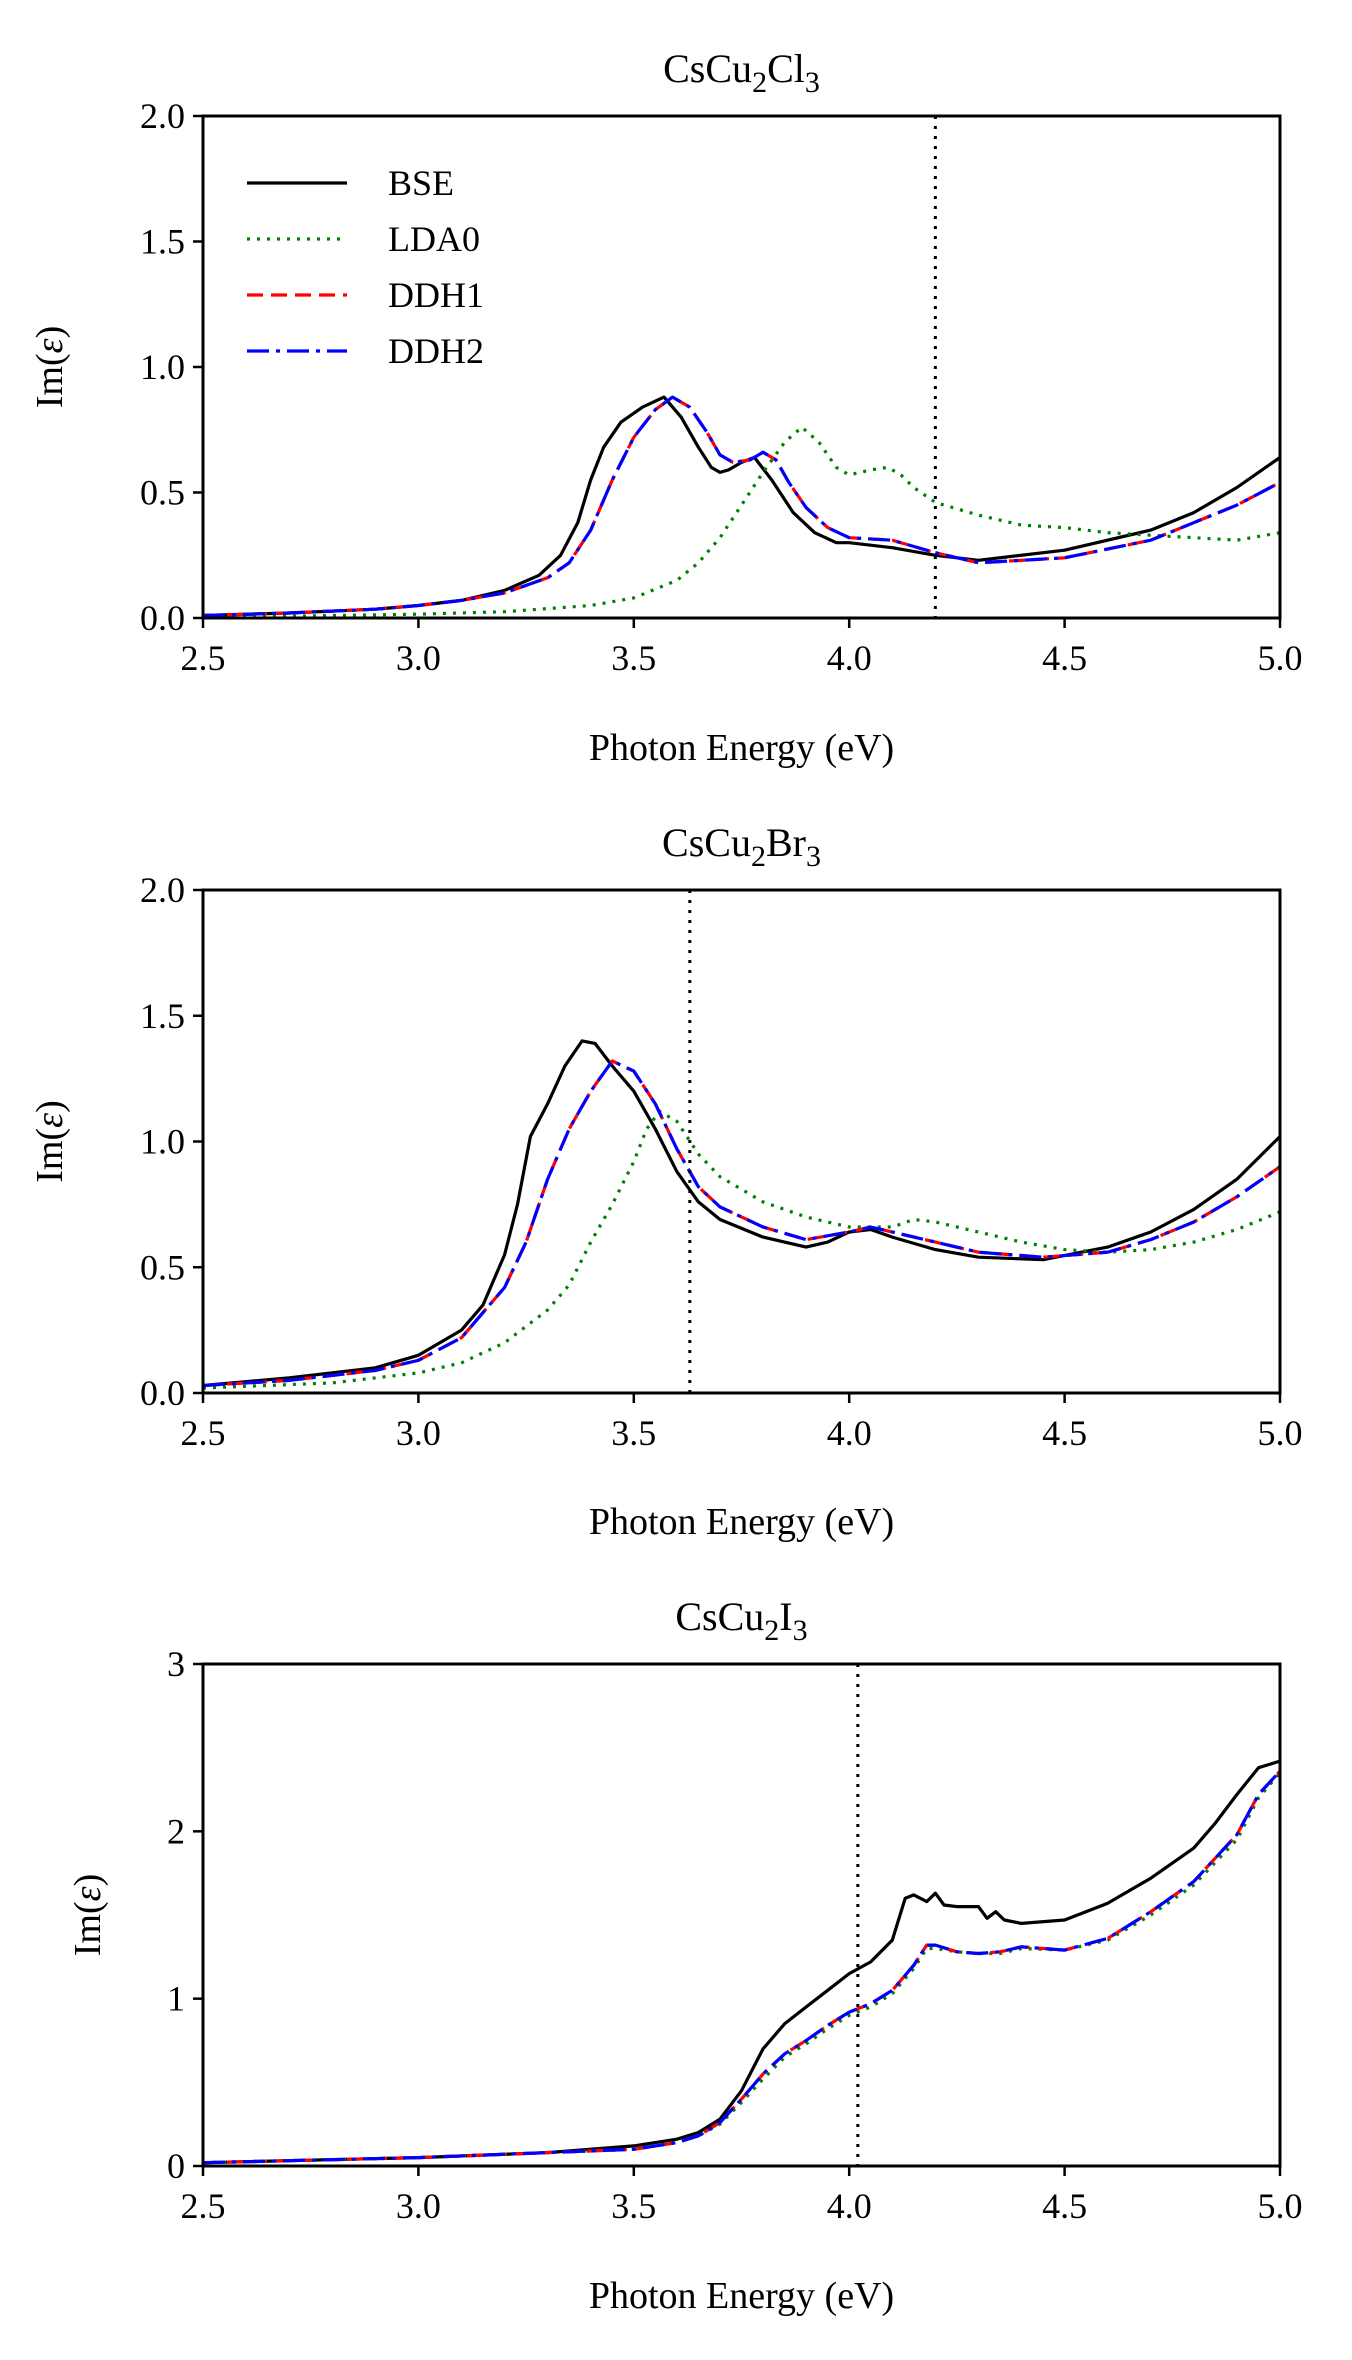  I want to click on chart-title: CsCu2Br3, so click(741, 846).